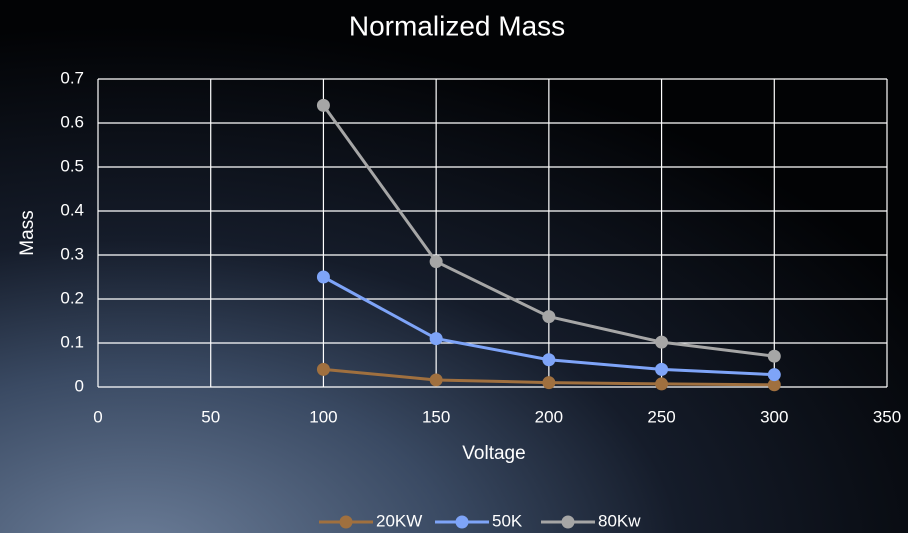  Describe the element at coordinates (72, 77) in the screenshot. I see `y-tick-label: 0.7` at that location.